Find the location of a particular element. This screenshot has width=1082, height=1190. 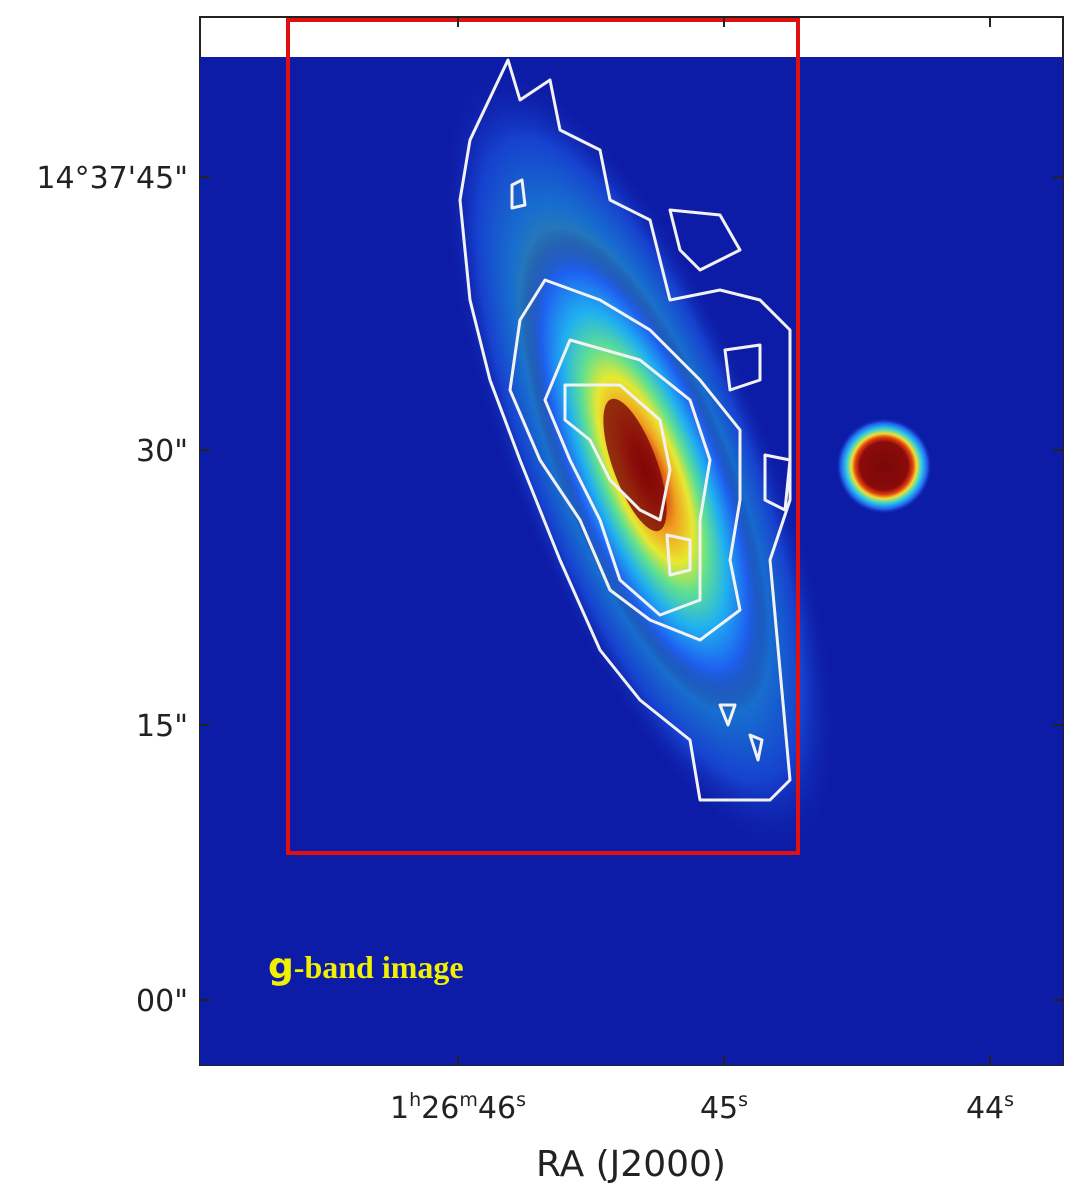

tick-part: h is located at coordinates (415, 1100).